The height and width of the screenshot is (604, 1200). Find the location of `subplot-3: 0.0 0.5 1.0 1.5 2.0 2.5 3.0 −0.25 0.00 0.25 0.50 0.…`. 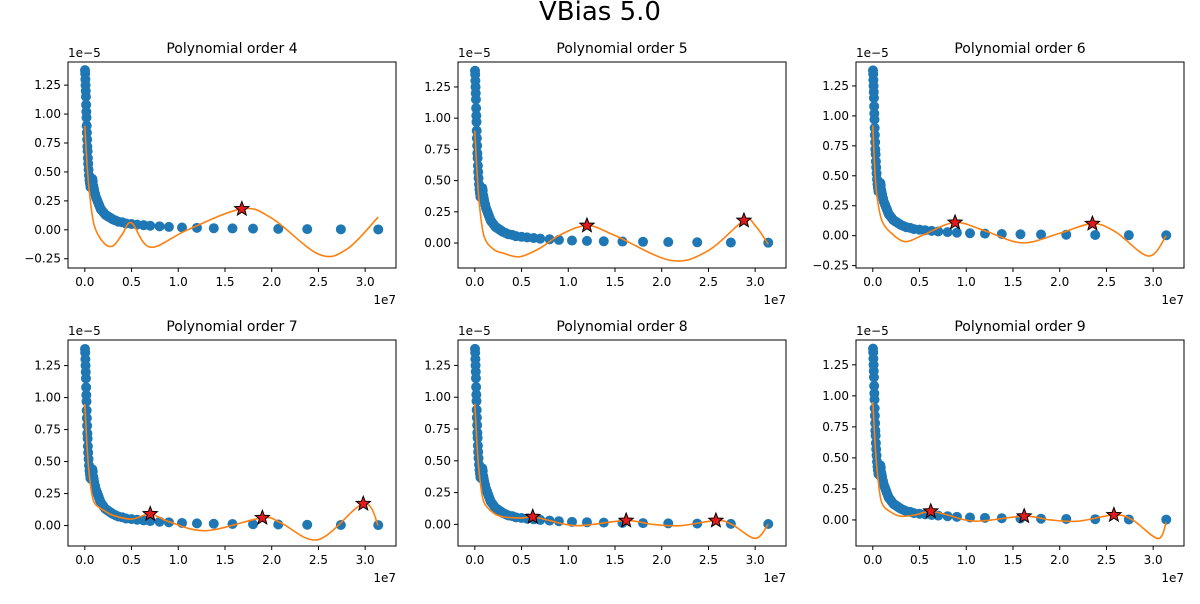

subplot-3: 0.0 0.5 1.0 1.5 2.0 2.5 3.0 −0.25 0.00 0.25 0.50 0.… is located at coordinates (998, 174).